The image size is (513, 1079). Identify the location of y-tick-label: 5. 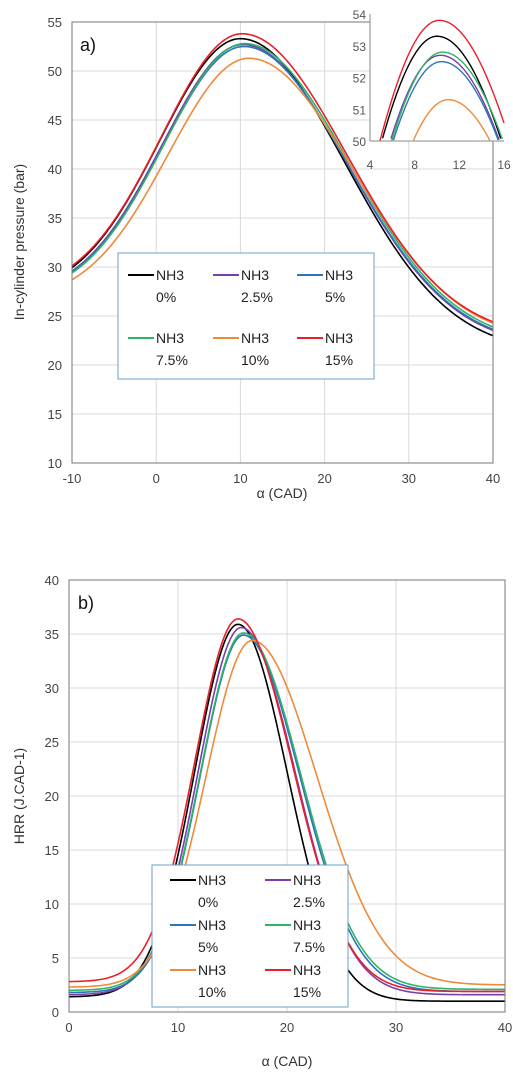
(55, 958).